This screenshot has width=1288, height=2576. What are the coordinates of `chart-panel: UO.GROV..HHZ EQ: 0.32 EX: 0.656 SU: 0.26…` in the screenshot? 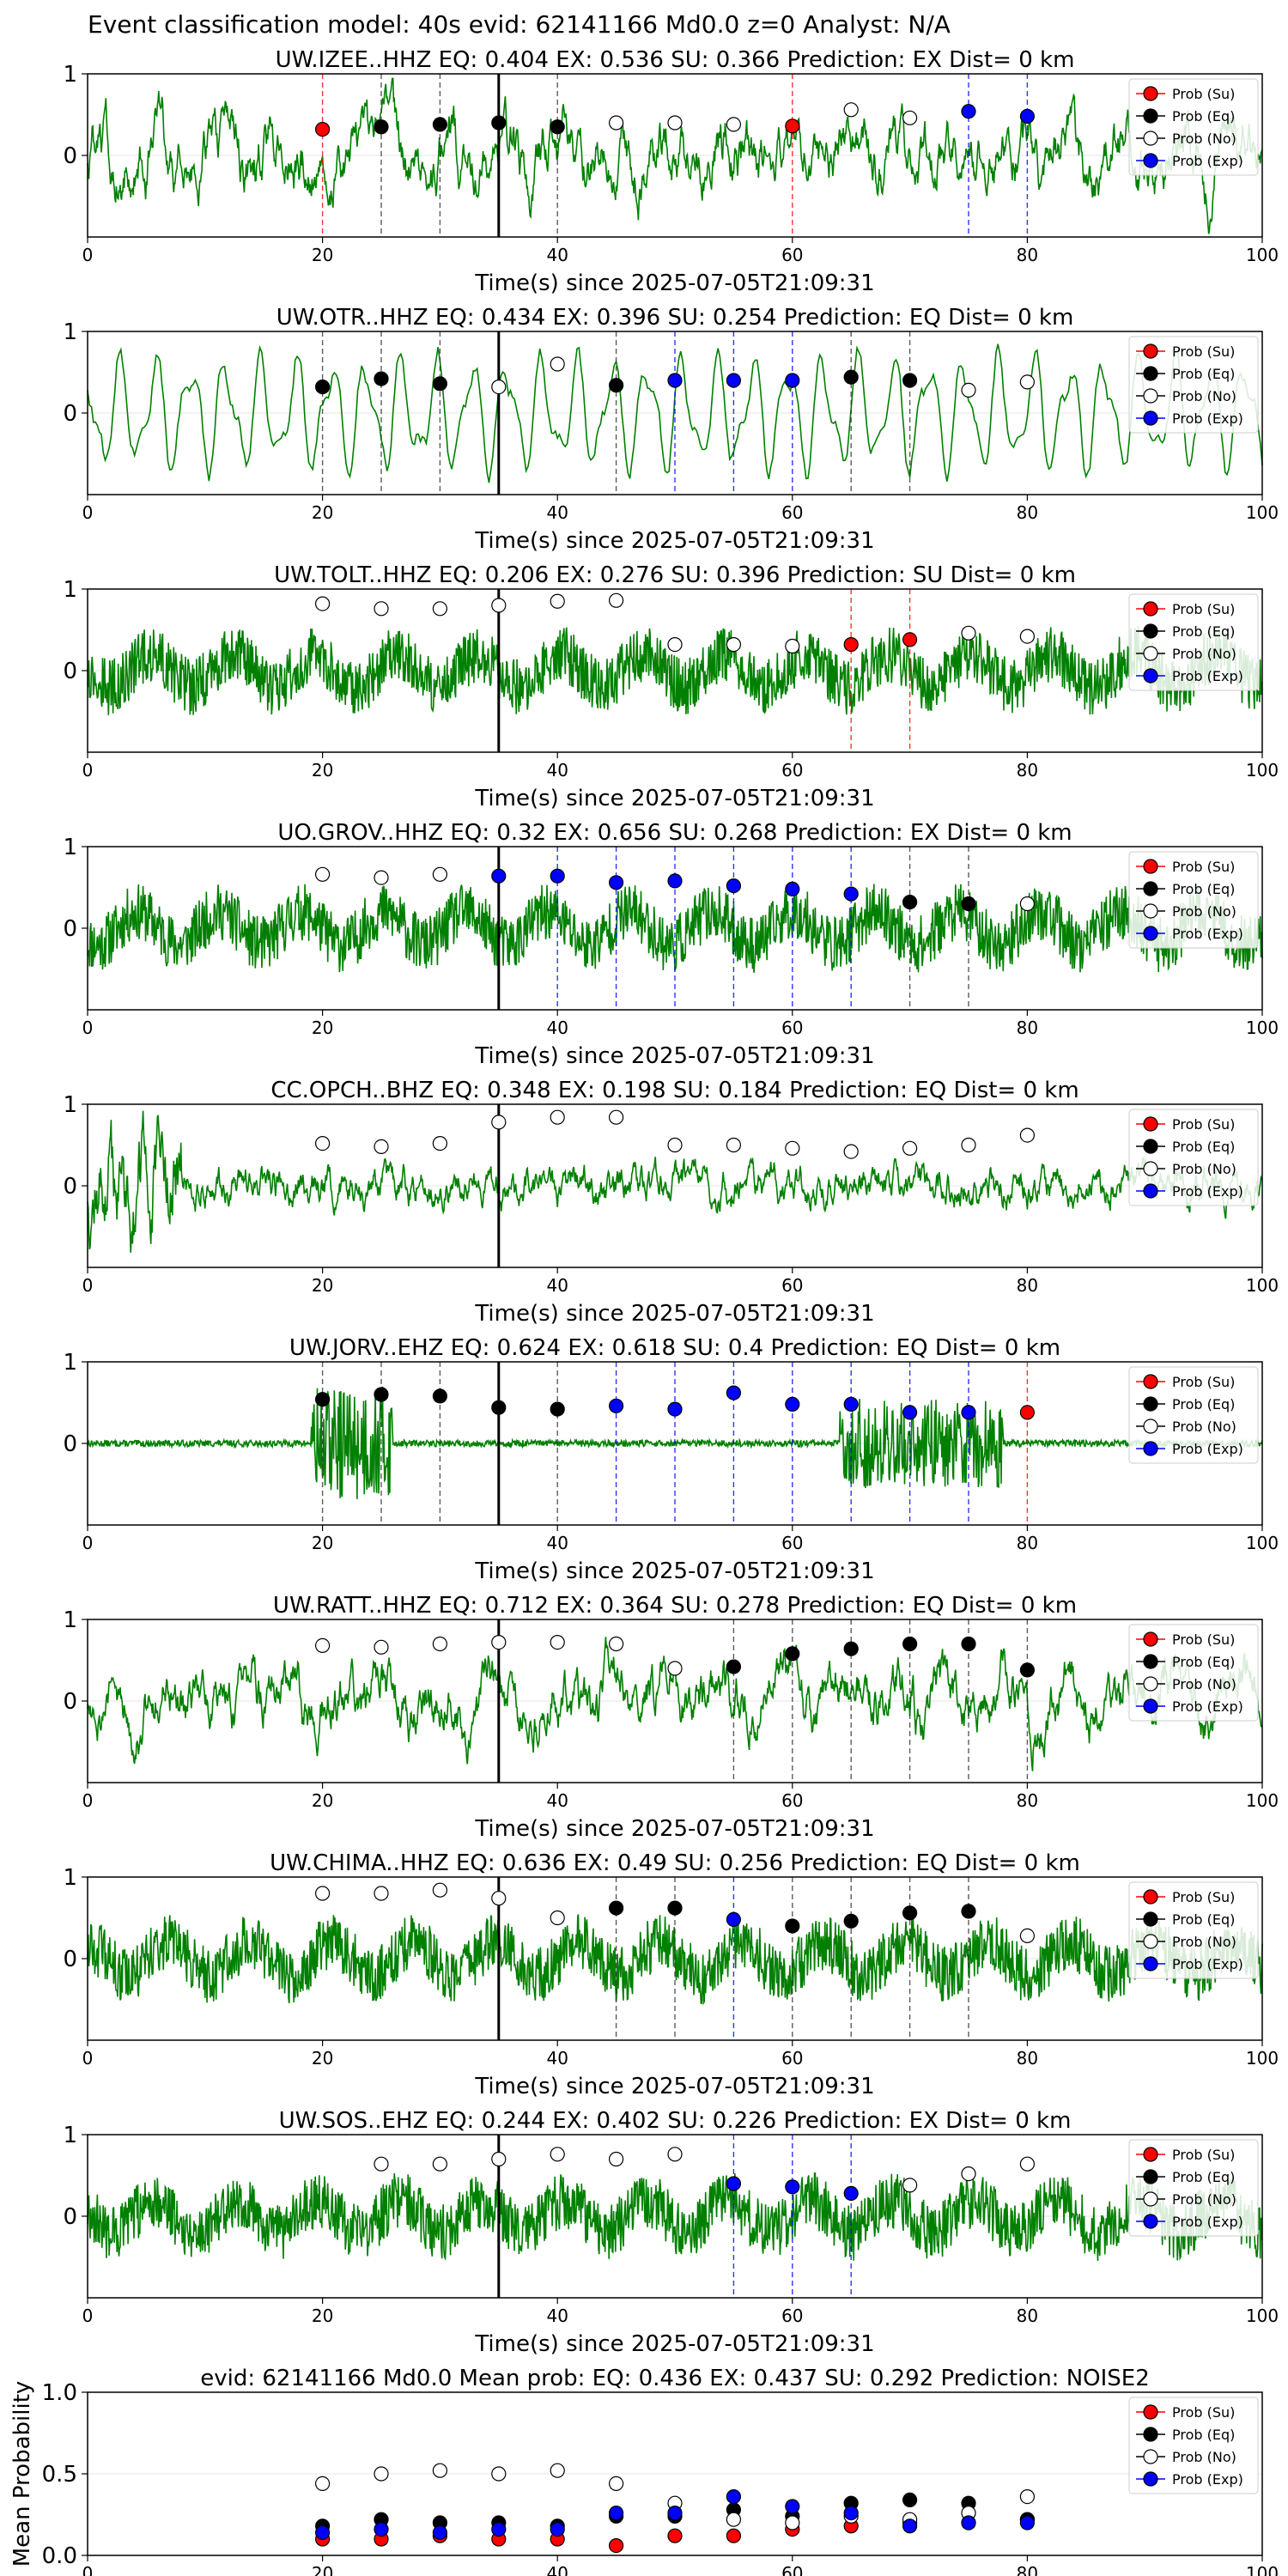 It's located at (671, 944).